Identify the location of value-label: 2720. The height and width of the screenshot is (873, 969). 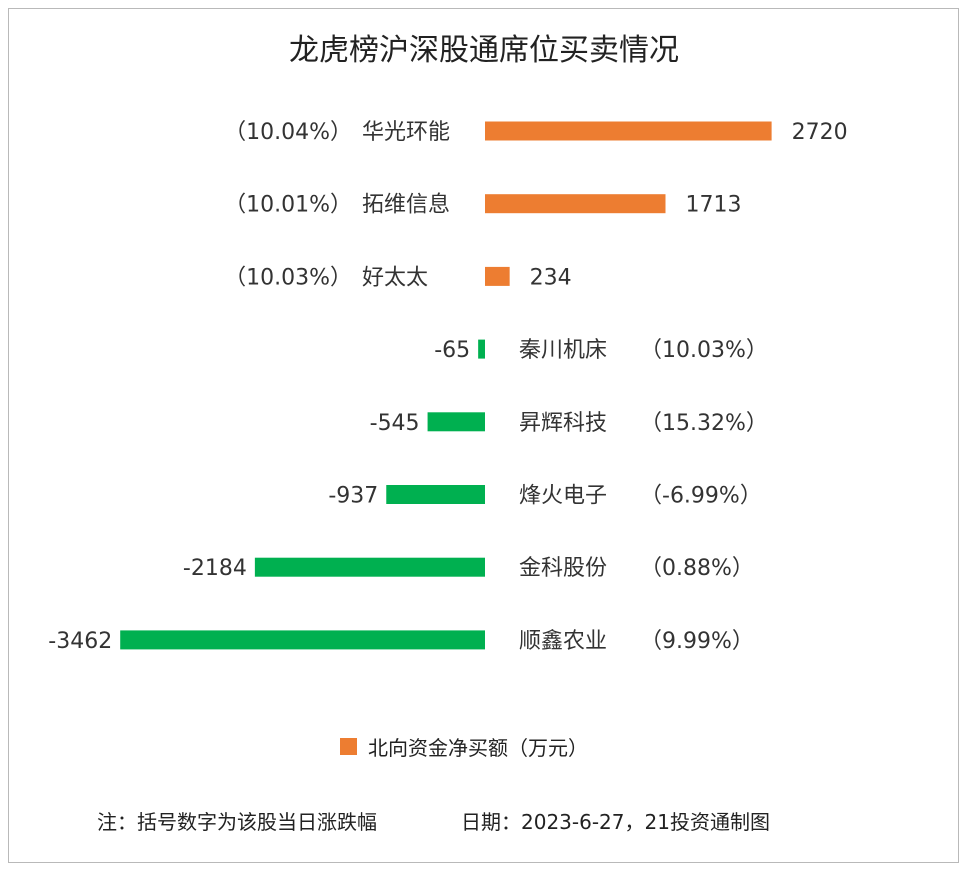
(820, 132).